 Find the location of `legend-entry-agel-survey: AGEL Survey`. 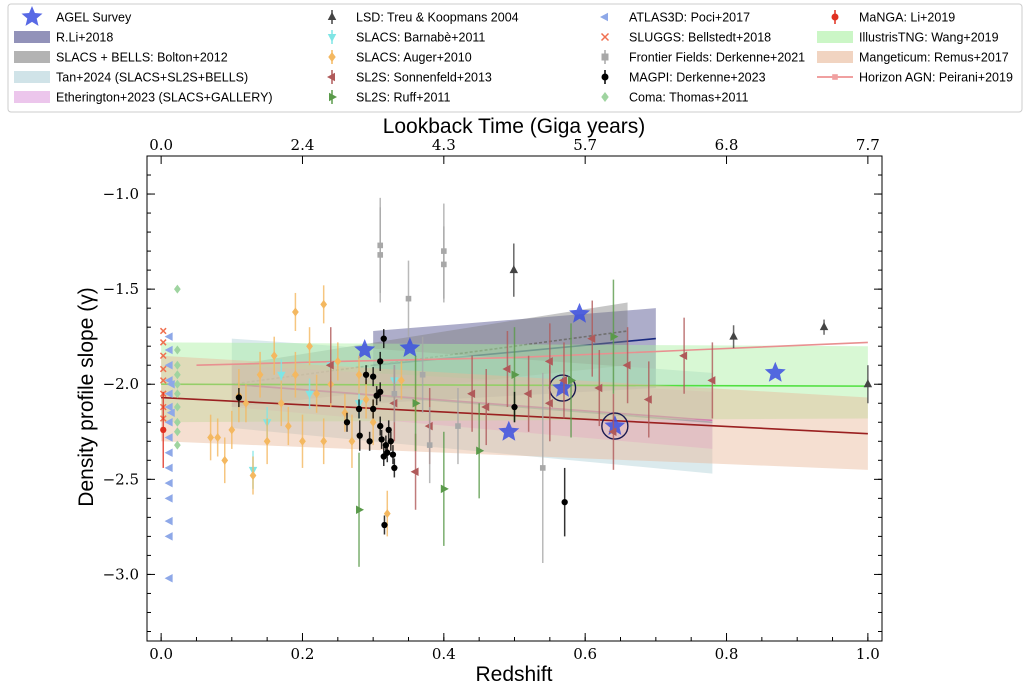

legend-entry-agel-survey: AGEL Survey is located at coordinates (76, 16).